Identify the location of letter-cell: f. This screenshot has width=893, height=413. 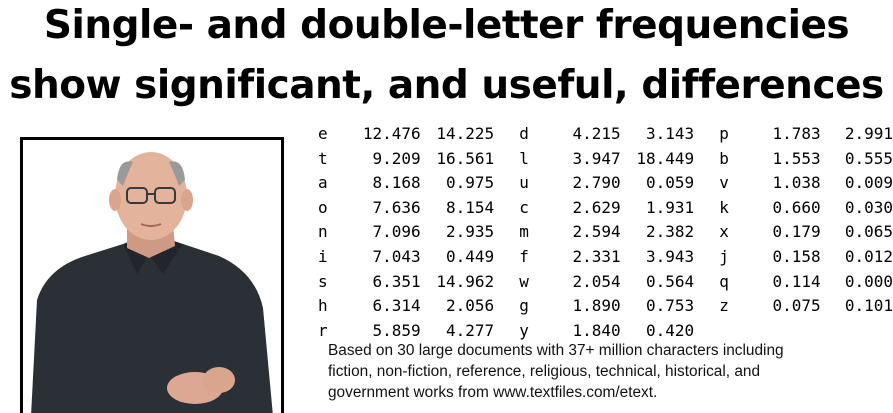
(524, 256).